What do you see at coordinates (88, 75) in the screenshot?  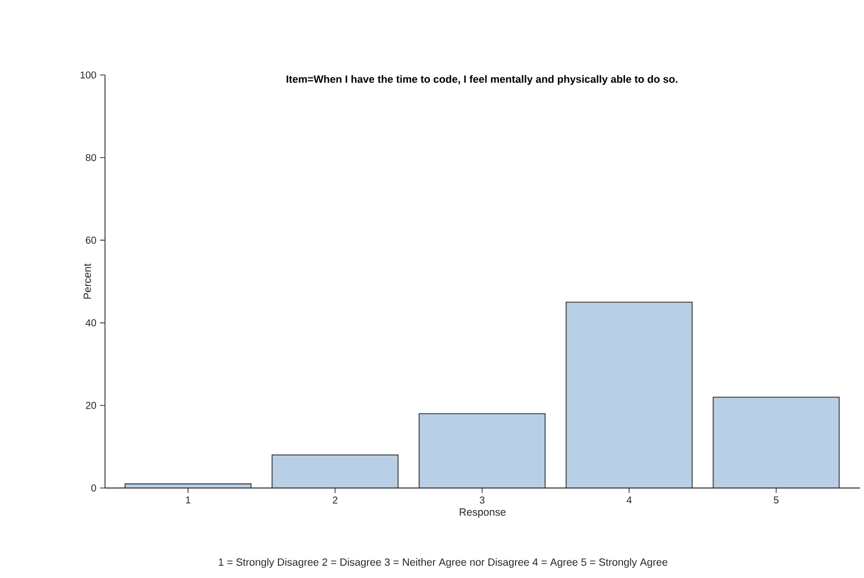 I see `y-tick-label: 100` at bounding box center [88, 75].